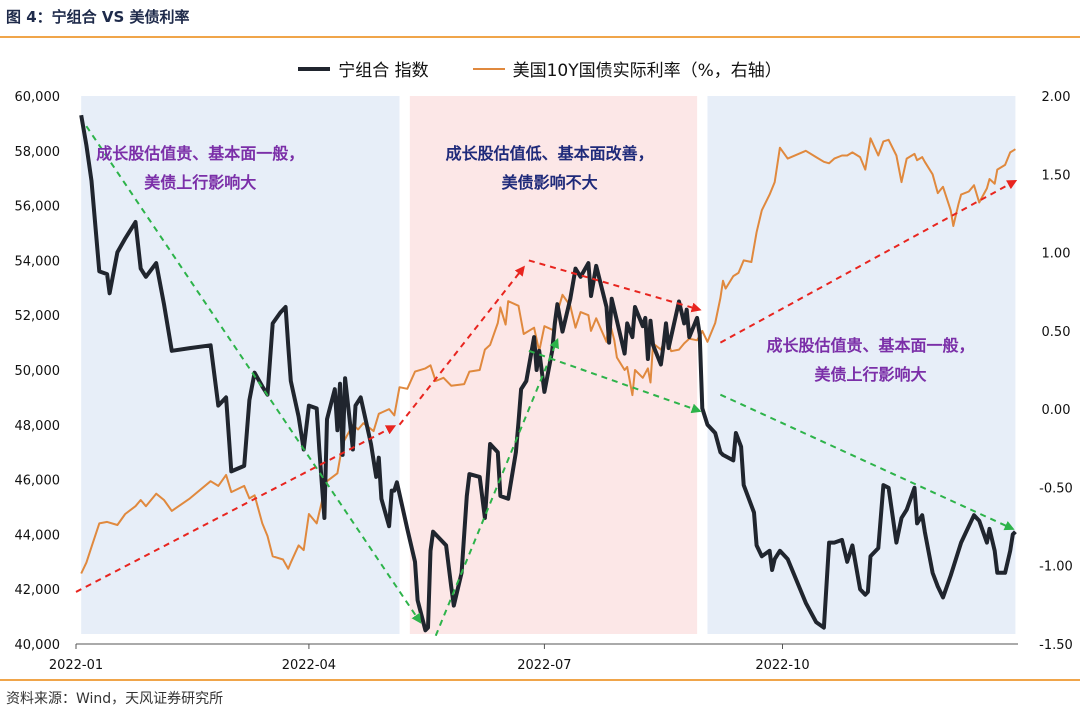 Image resolution: width=1080 pixels, height=716 pixels. What do you see at coordinates (782, 665) in the screenshot?
I see `x-tick-label: 2022-10` at bounding box center [782, 665].